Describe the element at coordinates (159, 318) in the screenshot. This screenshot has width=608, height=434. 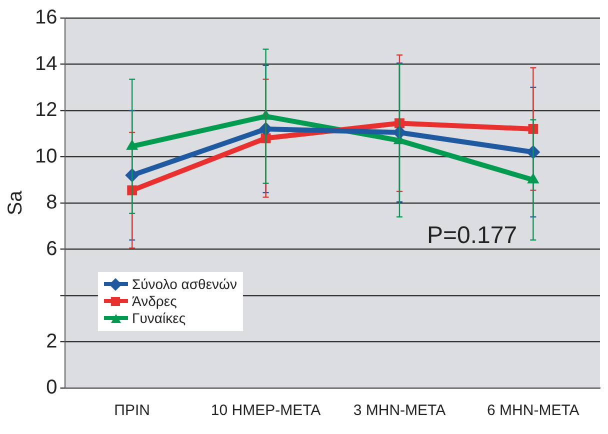
I see `legend-label: Γυναίκες` at that location.